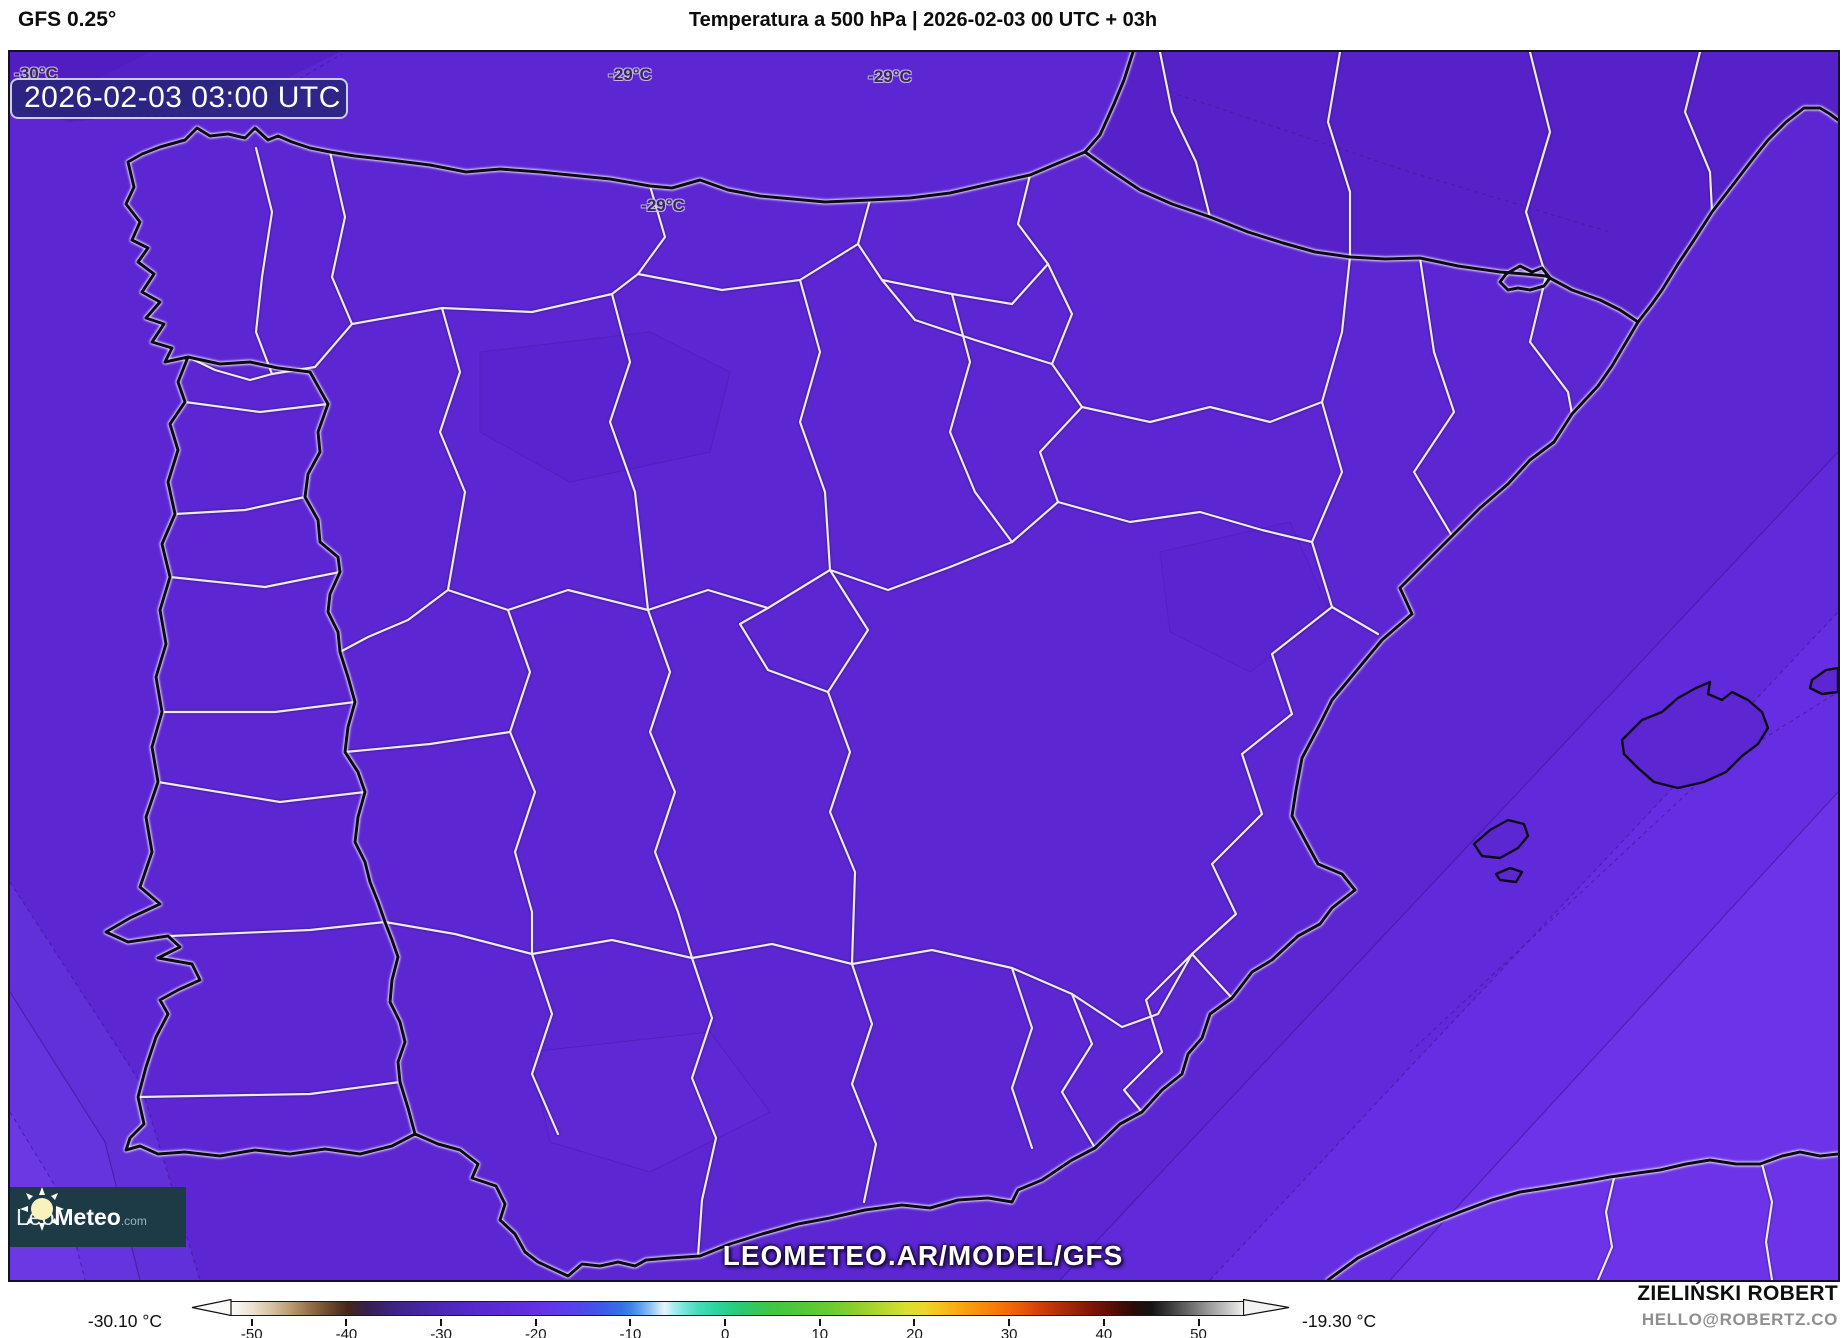  I want to click on menorca-island, so click(1823, 681).